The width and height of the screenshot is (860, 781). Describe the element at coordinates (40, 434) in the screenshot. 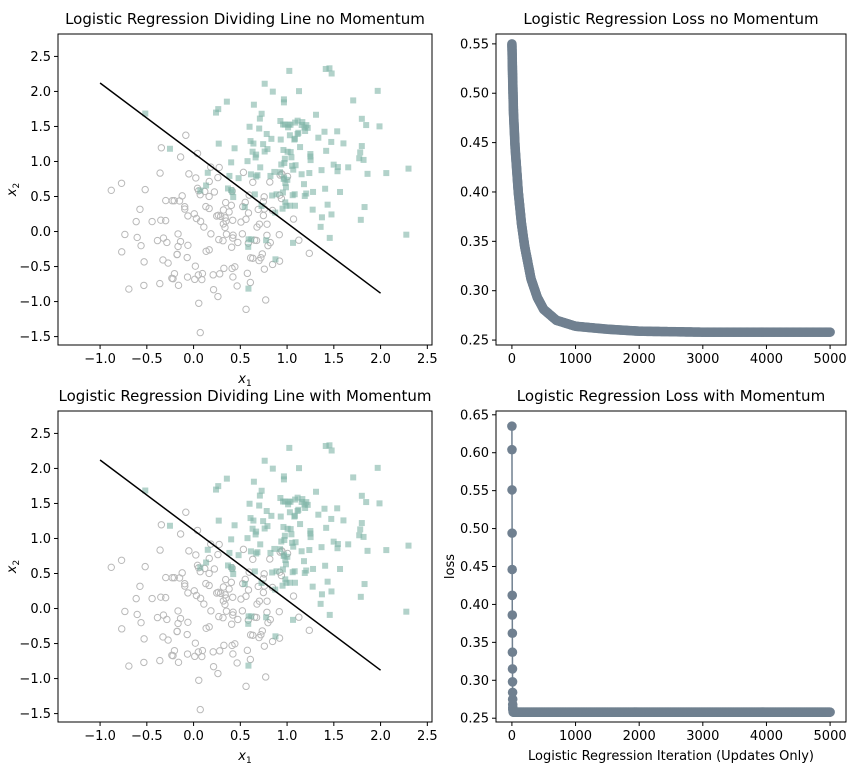

I see `y-tick-label: 2.5` at that location.